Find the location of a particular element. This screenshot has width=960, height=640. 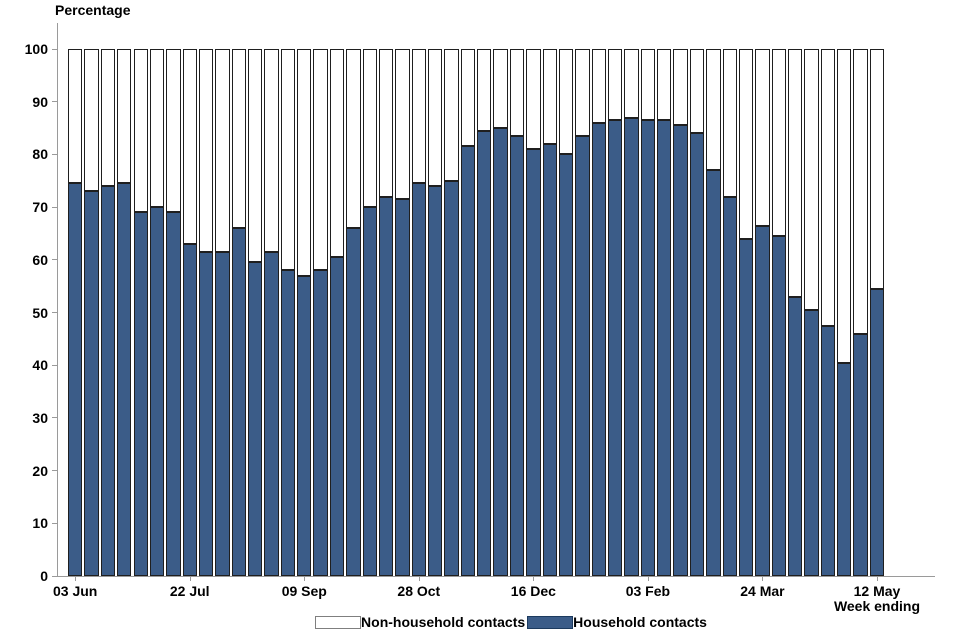

x-tick-label: 24 Mar is located at coordinates (762, 591).